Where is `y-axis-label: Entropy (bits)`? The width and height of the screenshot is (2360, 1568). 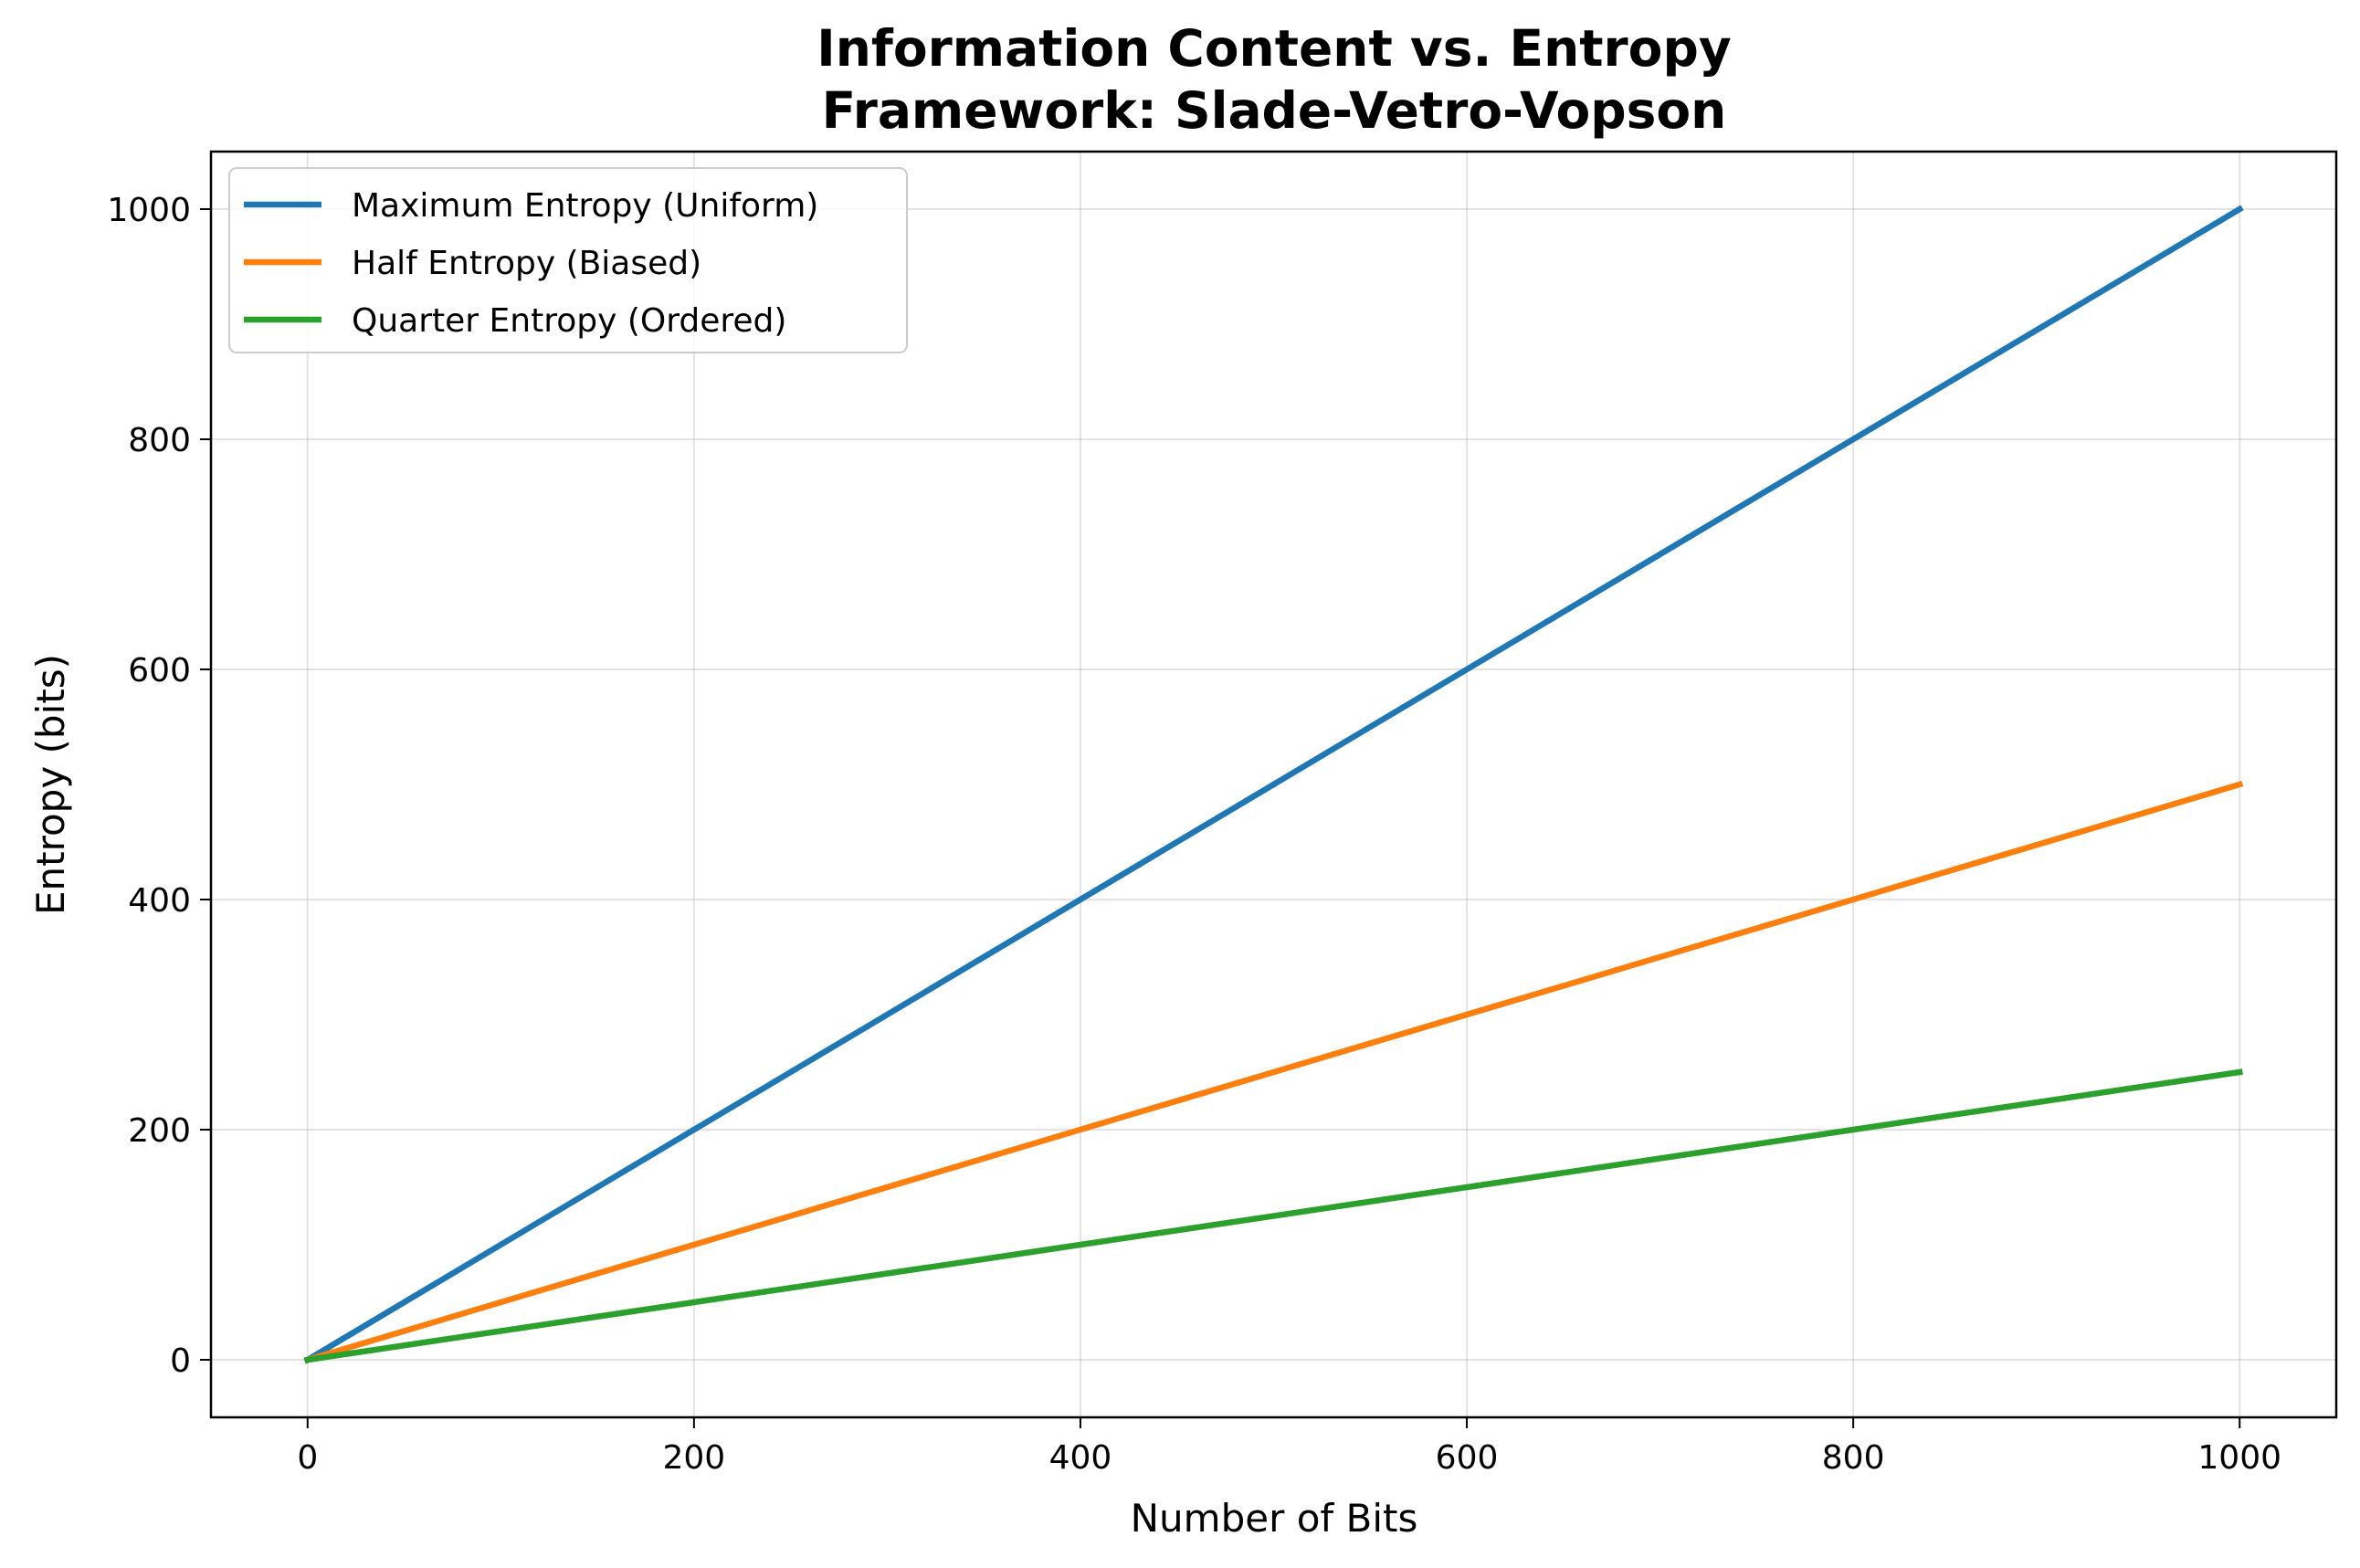
y-axis-label: Entropy (bits) is located at coordinates (50, 784).